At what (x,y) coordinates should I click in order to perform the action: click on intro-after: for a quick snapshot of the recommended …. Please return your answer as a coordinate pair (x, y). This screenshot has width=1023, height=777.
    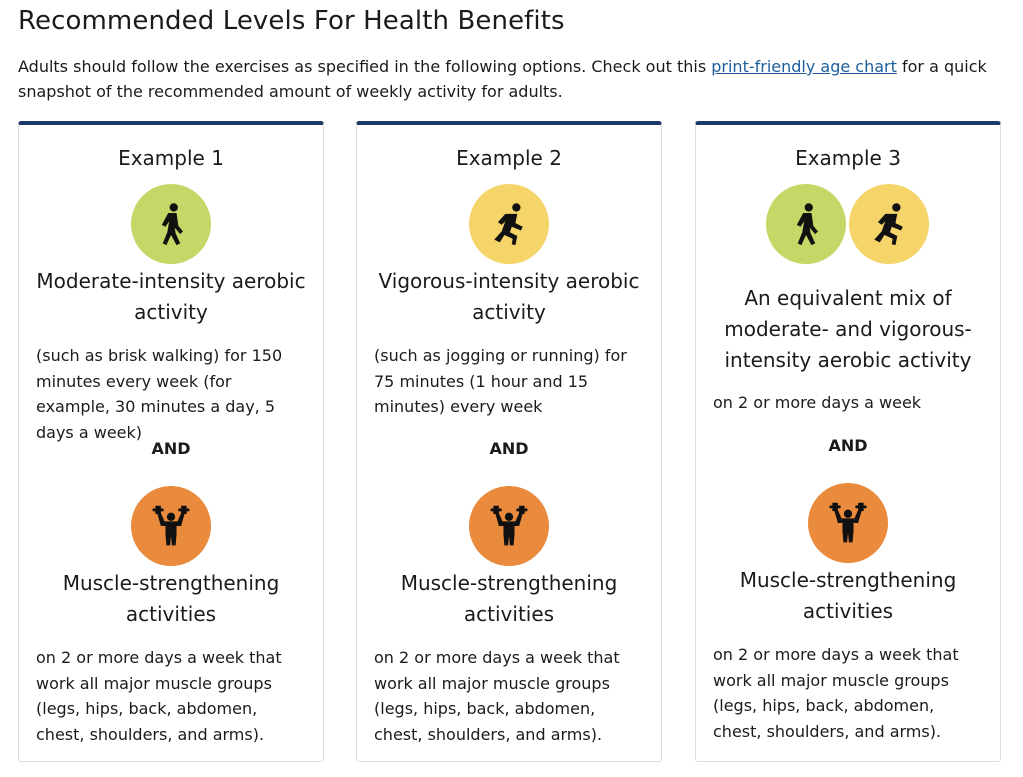
    Looking at the image, I should click on (502, 79).